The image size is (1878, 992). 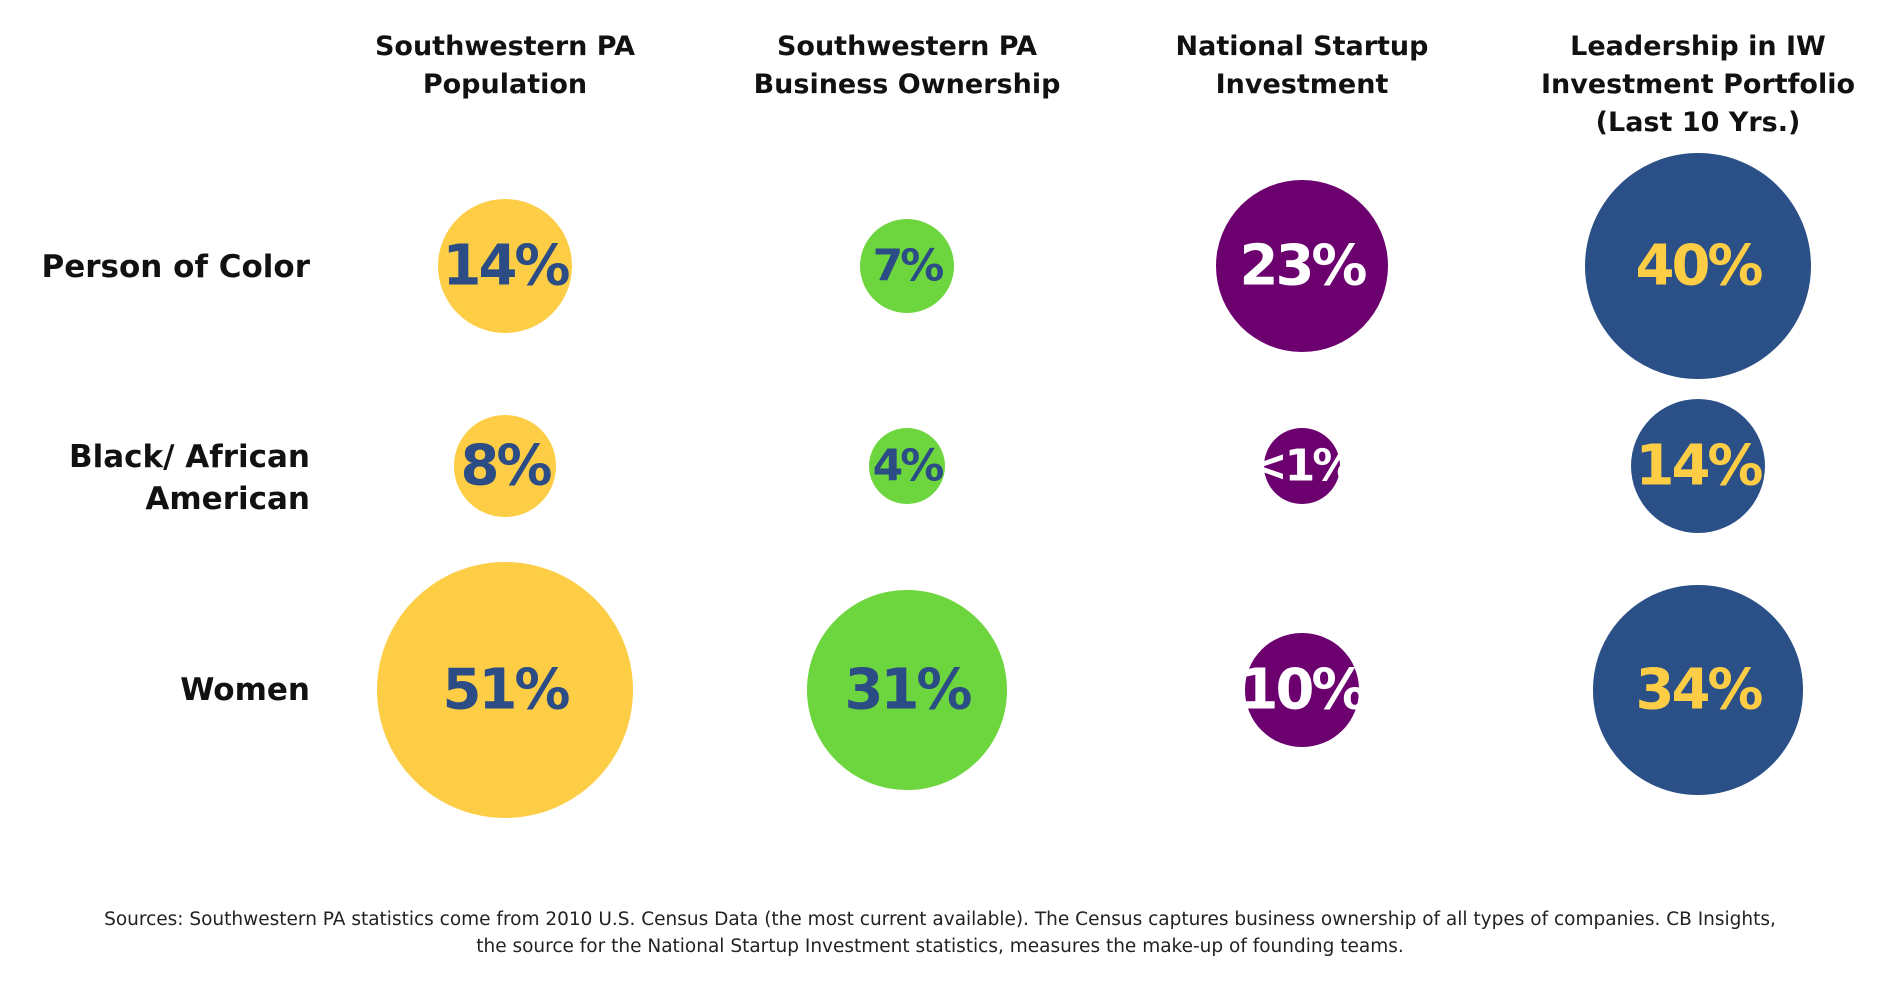 I want to click on value-label-r1-c1: 14%, so click(x=506, y=266).